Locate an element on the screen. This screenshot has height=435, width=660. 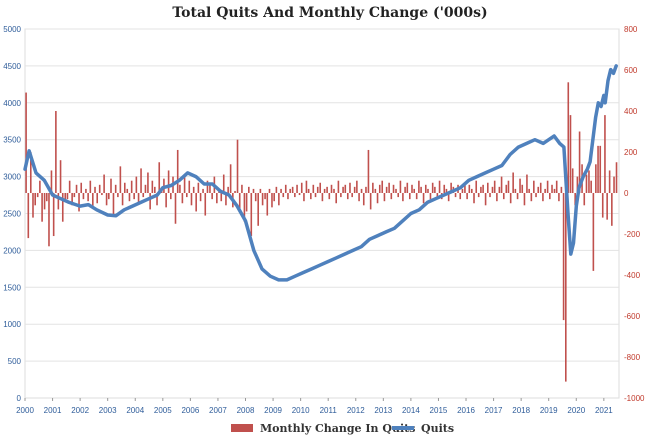
left-tick-label: 4000 is located at coordinates (12, 103).